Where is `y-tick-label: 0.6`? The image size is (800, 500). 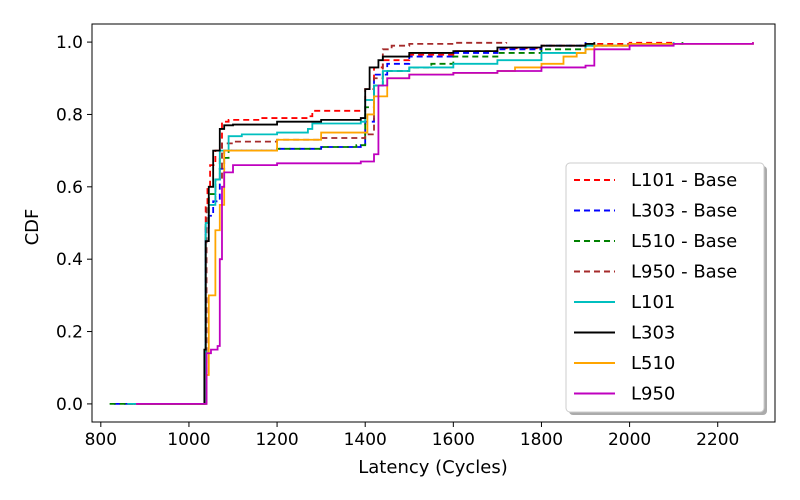 y-tick-label: 0.6 is located at coordinates (69, 188).